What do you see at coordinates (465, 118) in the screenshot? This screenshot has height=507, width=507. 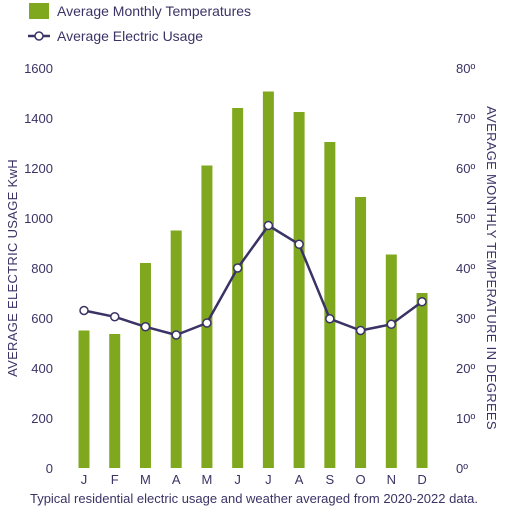 I see `right-tick-label: 70º` at bounding box center [465, 118].